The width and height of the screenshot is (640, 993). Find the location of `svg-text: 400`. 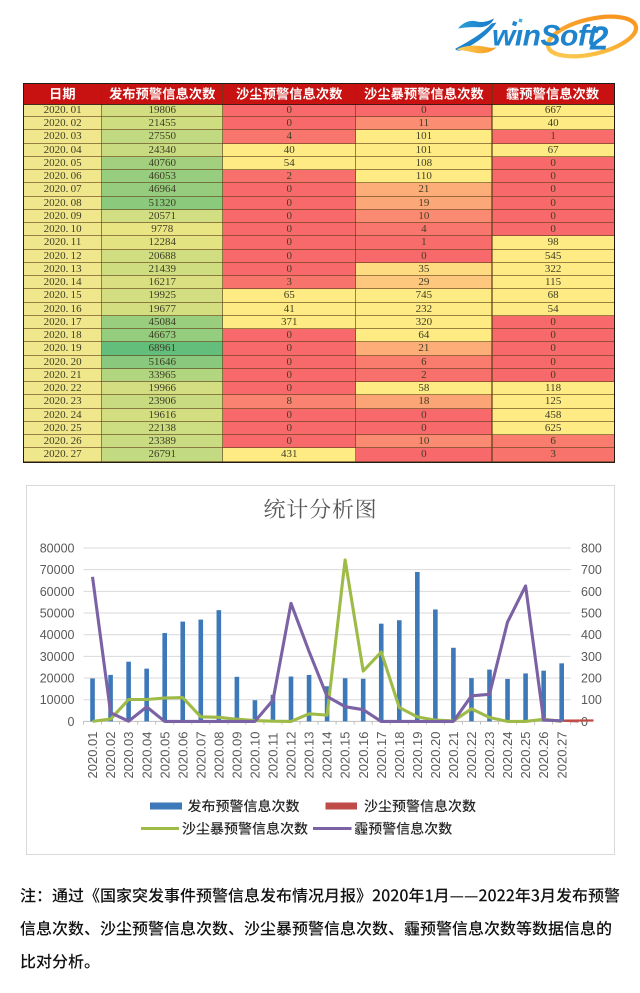

svg-text: 400 is located at coordinates (591, 635).